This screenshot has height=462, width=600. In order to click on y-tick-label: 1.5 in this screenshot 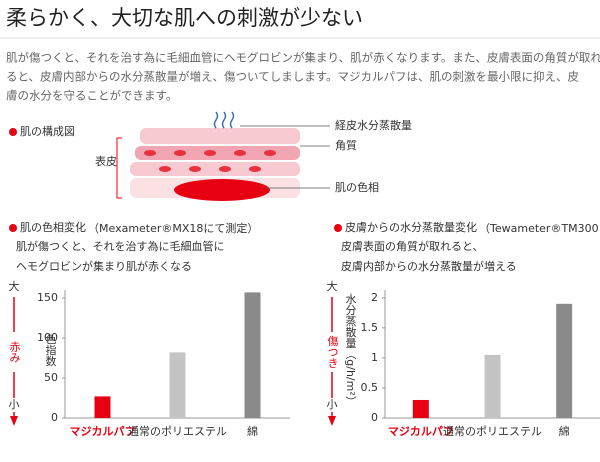, I will do `click(370, 327)`.